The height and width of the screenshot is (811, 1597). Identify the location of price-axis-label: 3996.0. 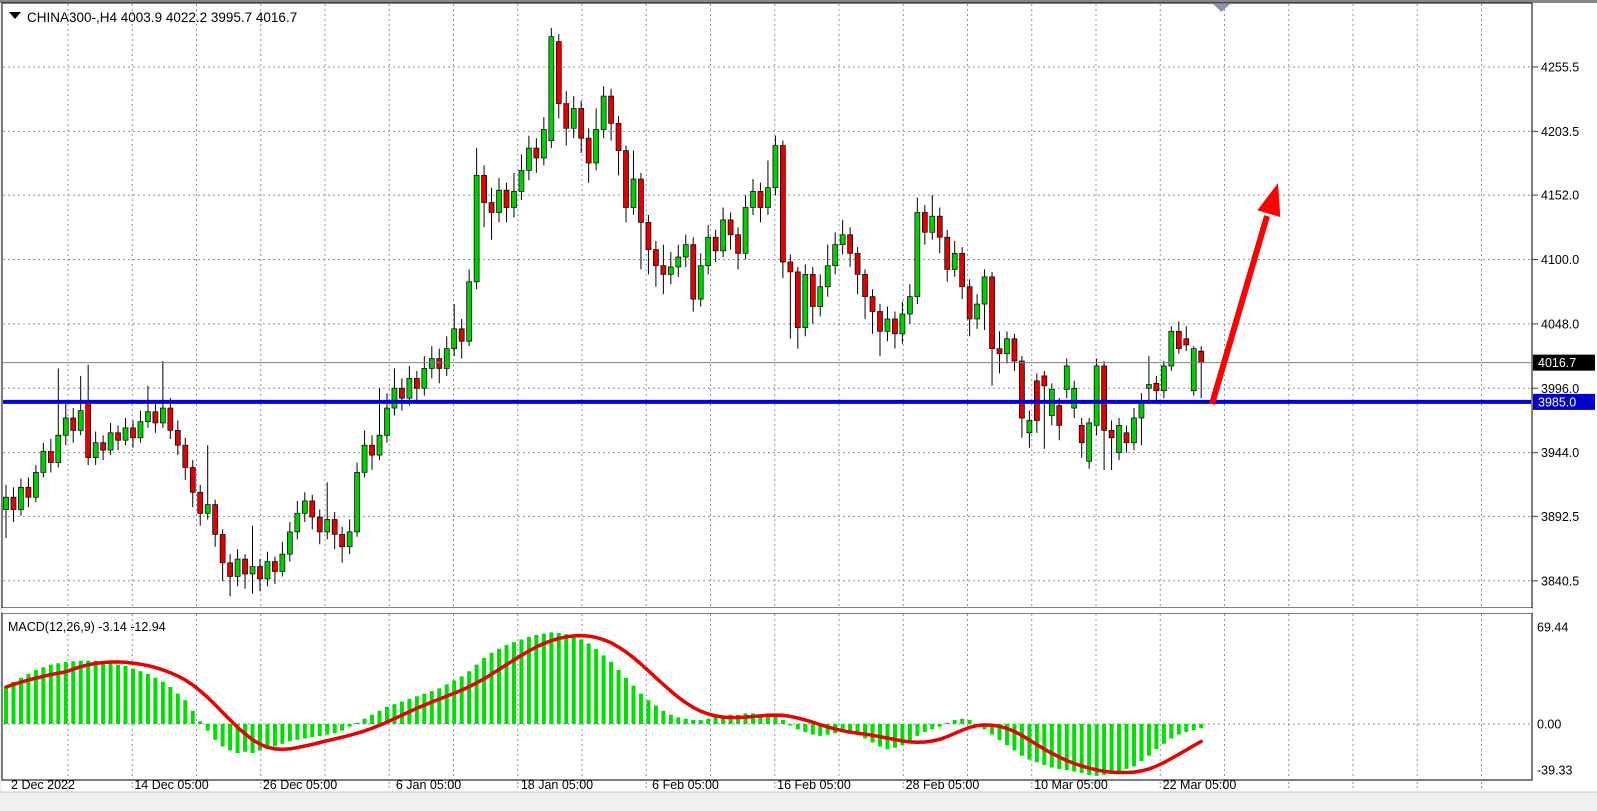
(1560, 389).